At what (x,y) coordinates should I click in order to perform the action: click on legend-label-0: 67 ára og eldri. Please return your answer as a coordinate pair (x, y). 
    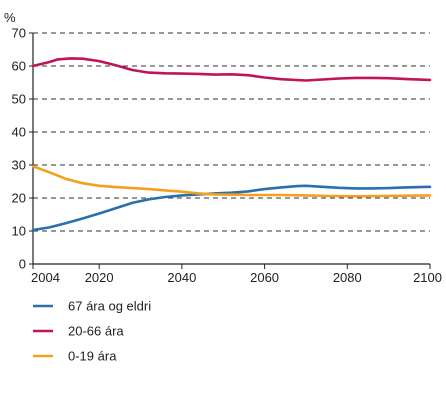
    Looking at the image, I should click on (109, 306).